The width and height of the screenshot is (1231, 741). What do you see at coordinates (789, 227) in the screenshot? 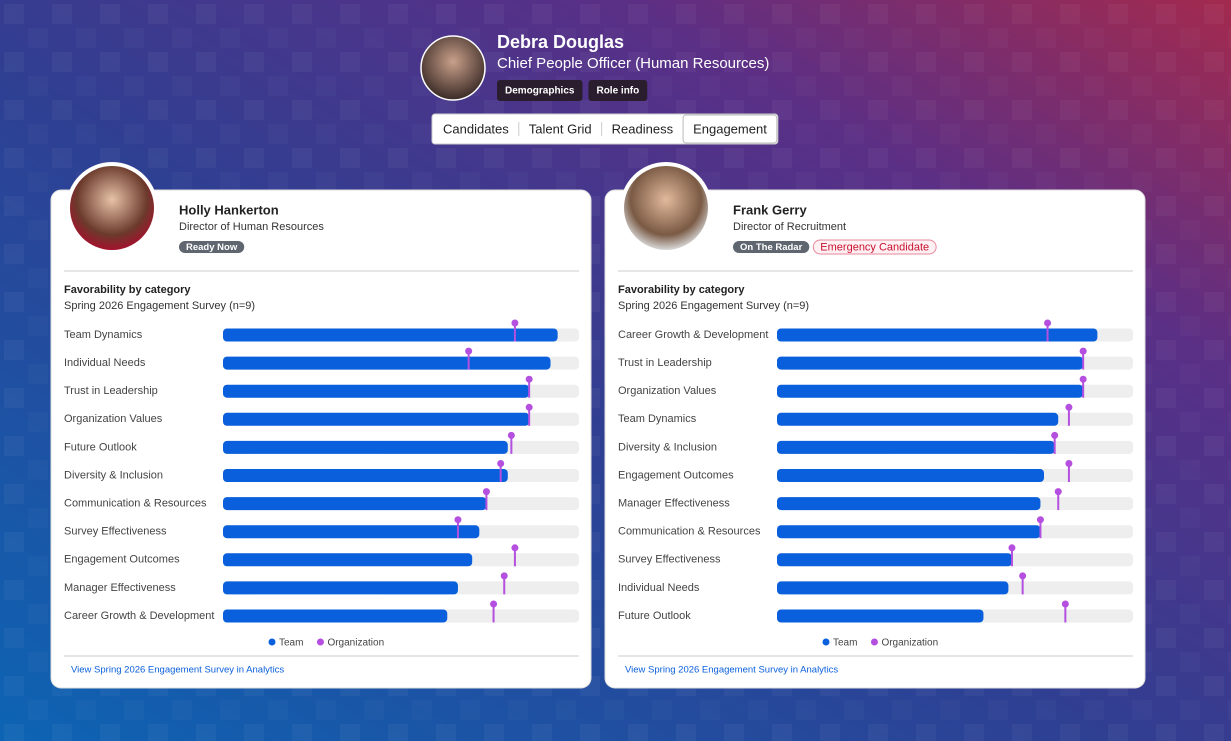
I see `card-title: Director of Recruitment` at bounding box center [789, 227].